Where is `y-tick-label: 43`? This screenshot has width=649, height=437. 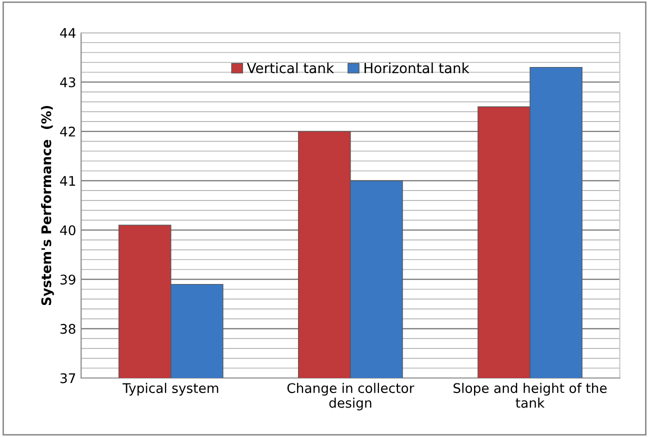 y-tick-label: 43 is located at coordinates (68, 82).